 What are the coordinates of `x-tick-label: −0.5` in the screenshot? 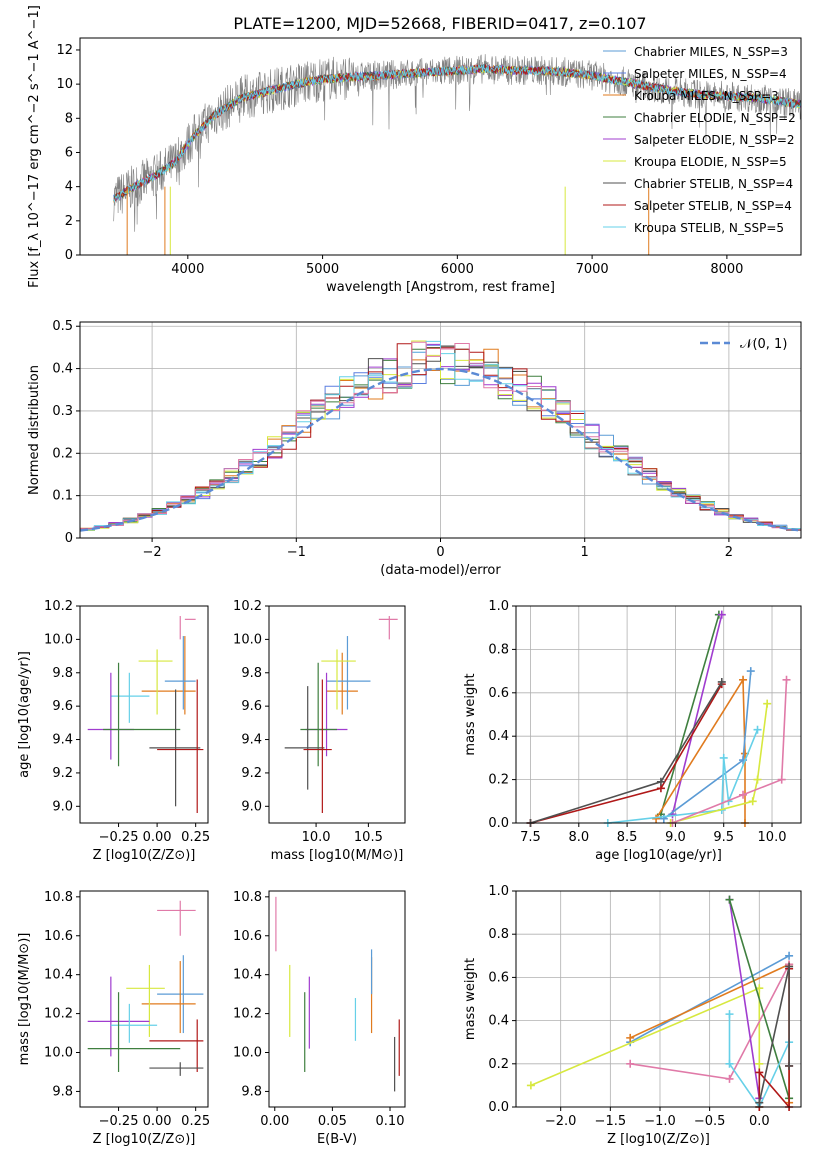 It's located at (710, 1121).